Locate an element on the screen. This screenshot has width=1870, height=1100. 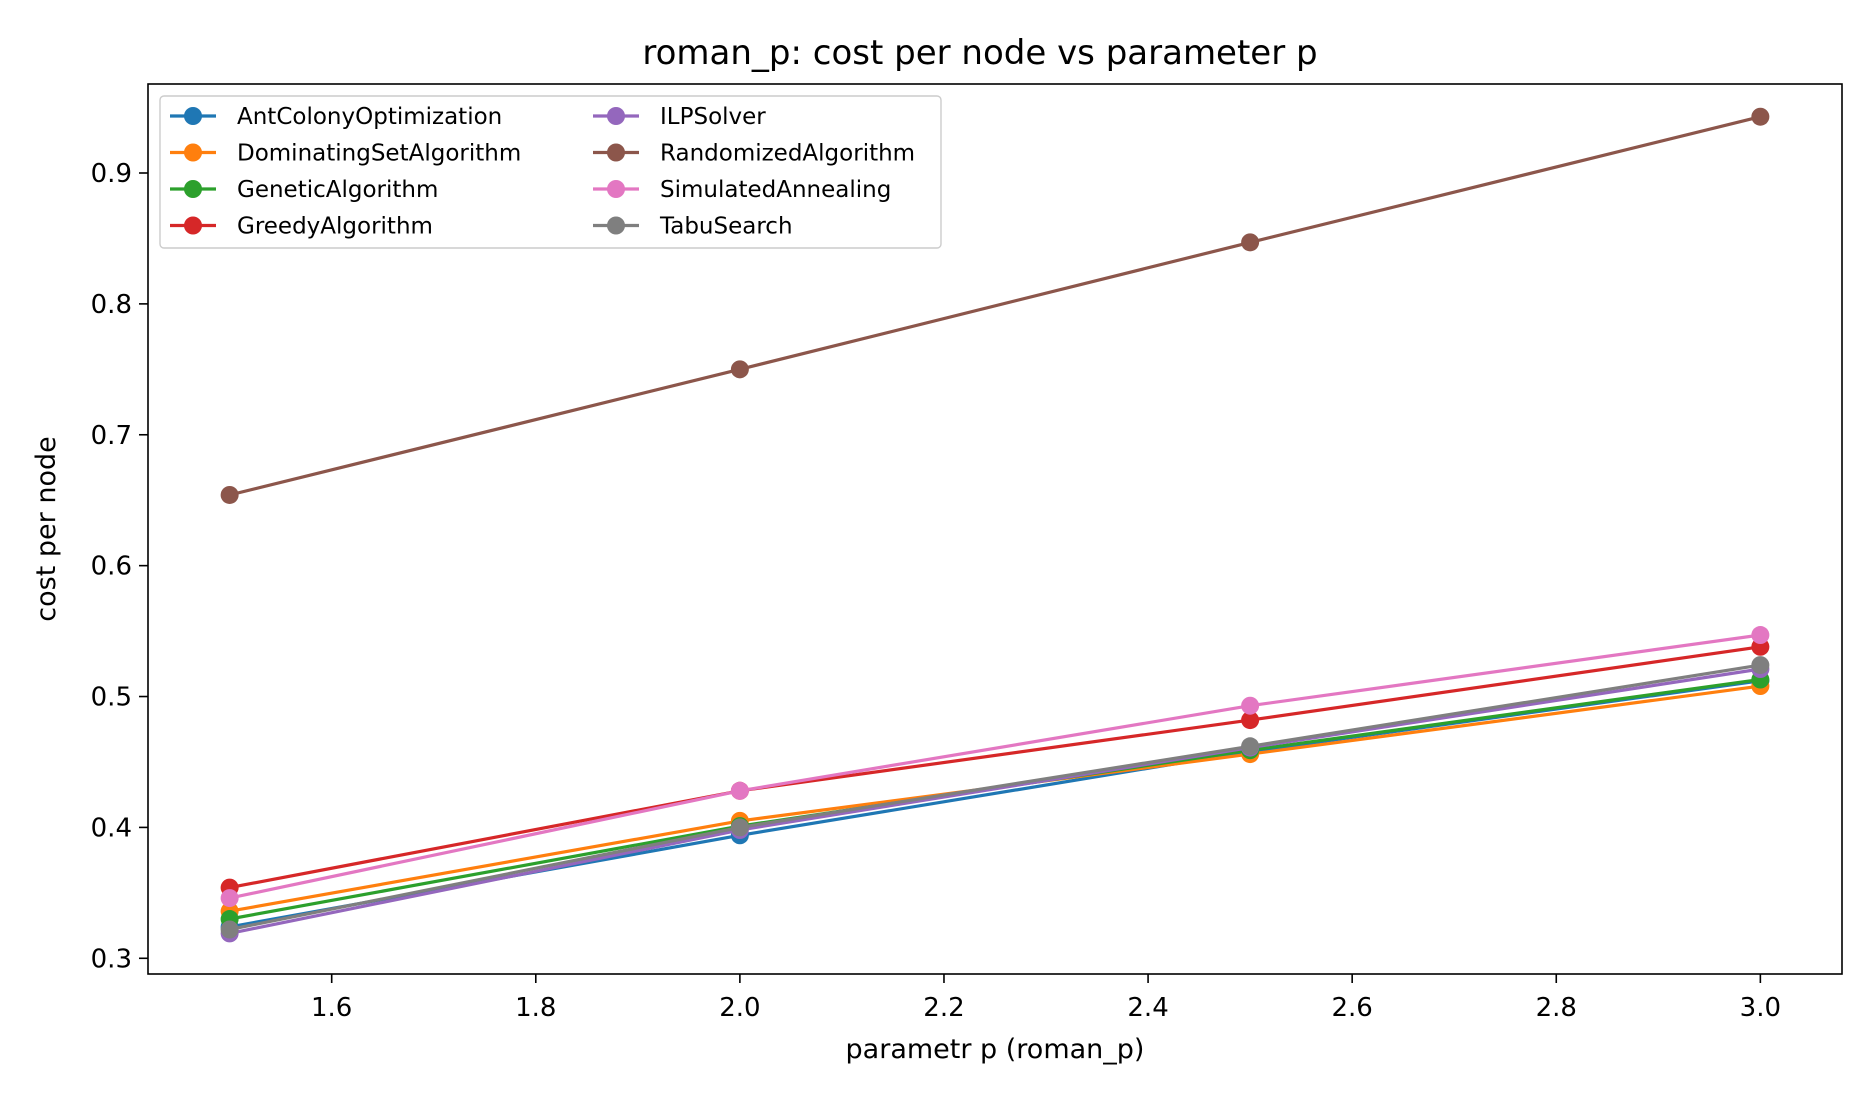
x-tick-label: 2.8 is located at coordinates (1556, 1008).